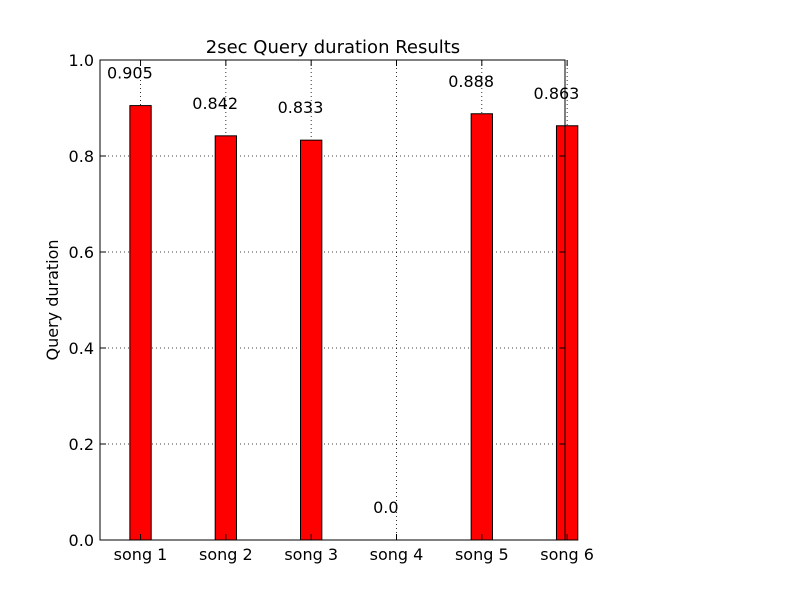 Image resolution: width=800 pixels, height=600 pixels. I want to click on y-axis-label: Query duration, so click(52, 299).